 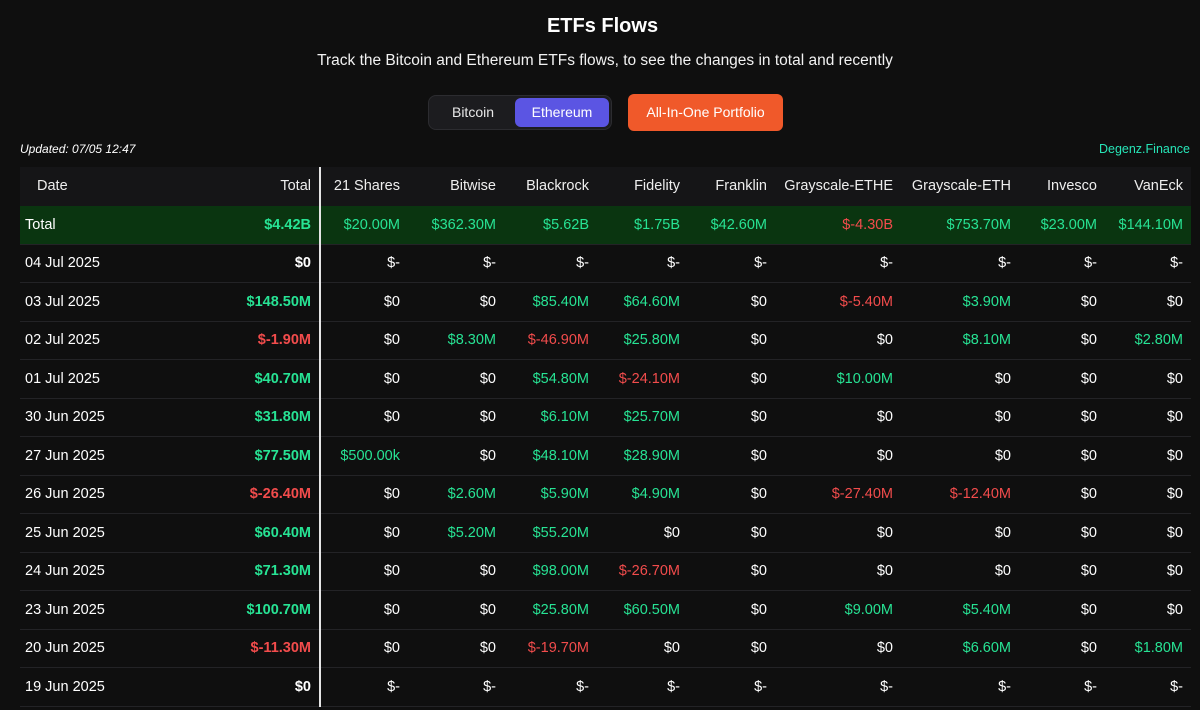 I want to click on cell-vaneck: $144.10M, so click(x=1151, y=224).